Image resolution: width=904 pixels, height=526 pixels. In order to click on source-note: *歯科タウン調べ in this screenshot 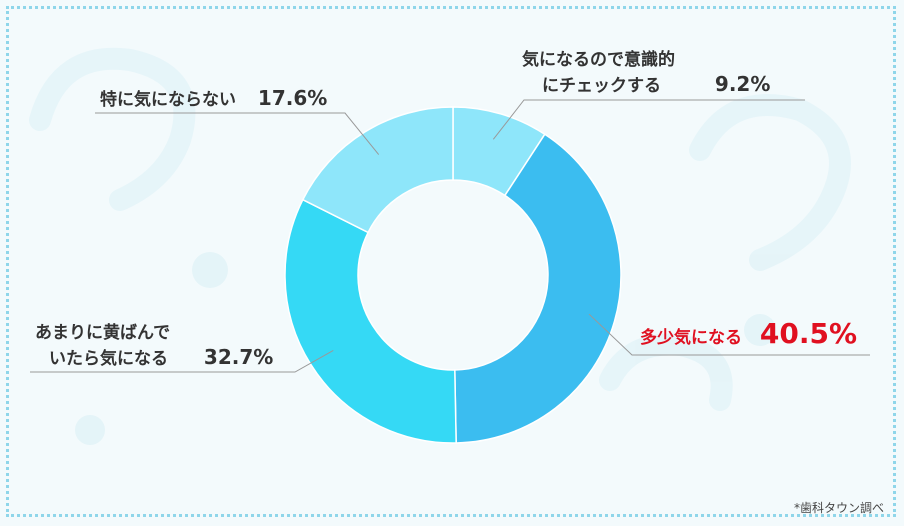, I will do `click(838, 508)`.